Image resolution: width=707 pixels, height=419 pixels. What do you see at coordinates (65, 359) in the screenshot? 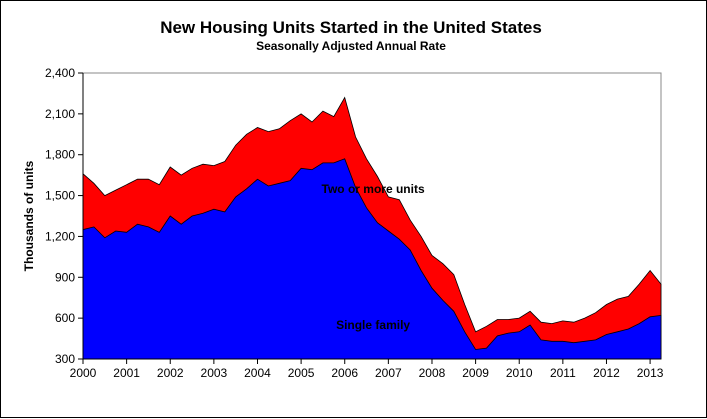
I see `y-tick-label: 300` at bounding box center [65, 359].